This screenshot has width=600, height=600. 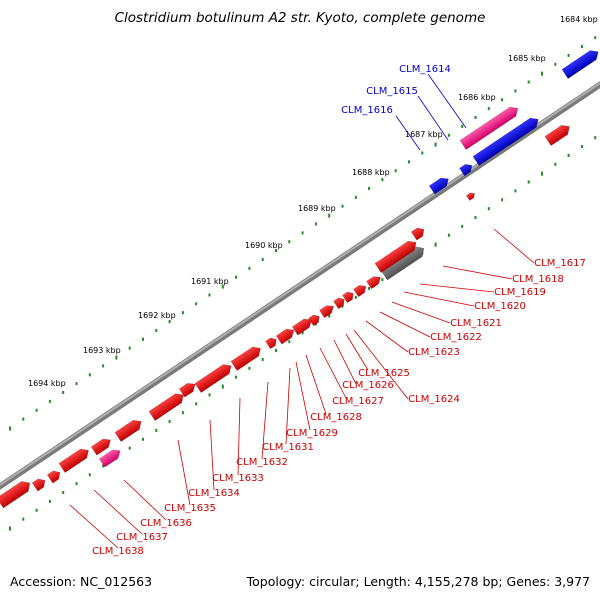 I want to click on gene-label-plus: CLM_1623, so click(x=434, y=352).